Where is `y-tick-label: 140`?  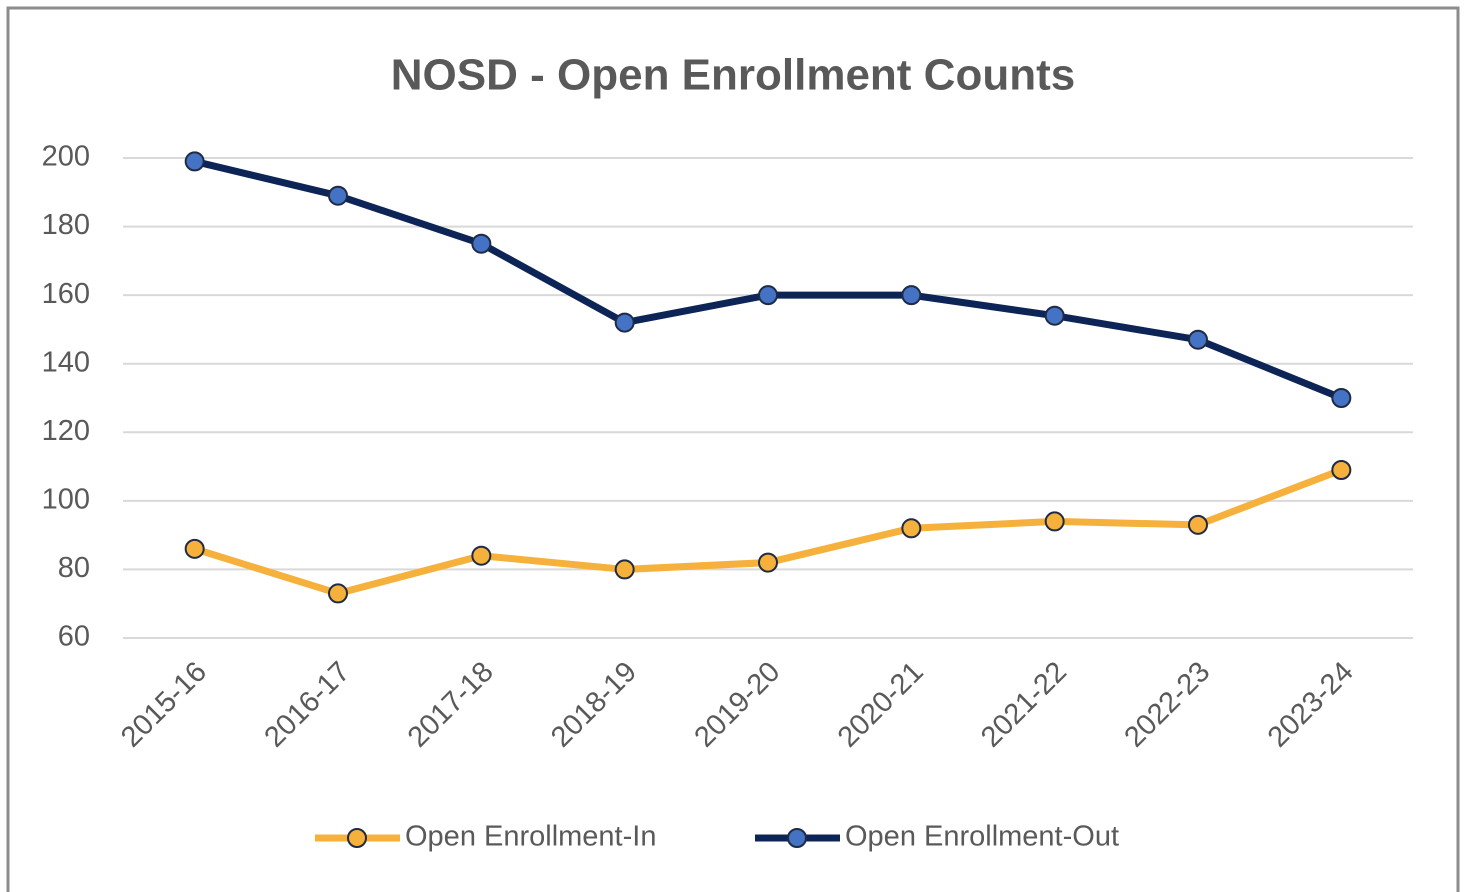 y-tick-label: 140 is located at coordinates (66, 362).